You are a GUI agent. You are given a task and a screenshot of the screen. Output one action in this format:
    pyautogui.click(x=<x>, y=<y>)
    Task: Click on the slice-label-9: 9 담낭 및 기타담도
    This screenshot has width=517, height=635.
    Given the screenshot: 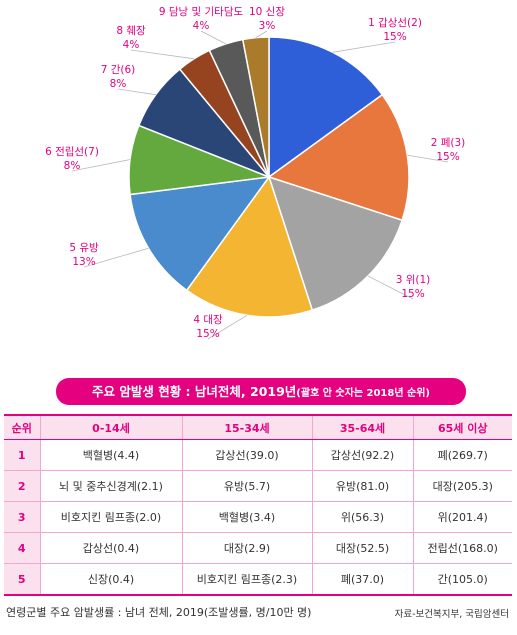 What is the action you would take?
    pyautogui.click(x=201, y=12)
    